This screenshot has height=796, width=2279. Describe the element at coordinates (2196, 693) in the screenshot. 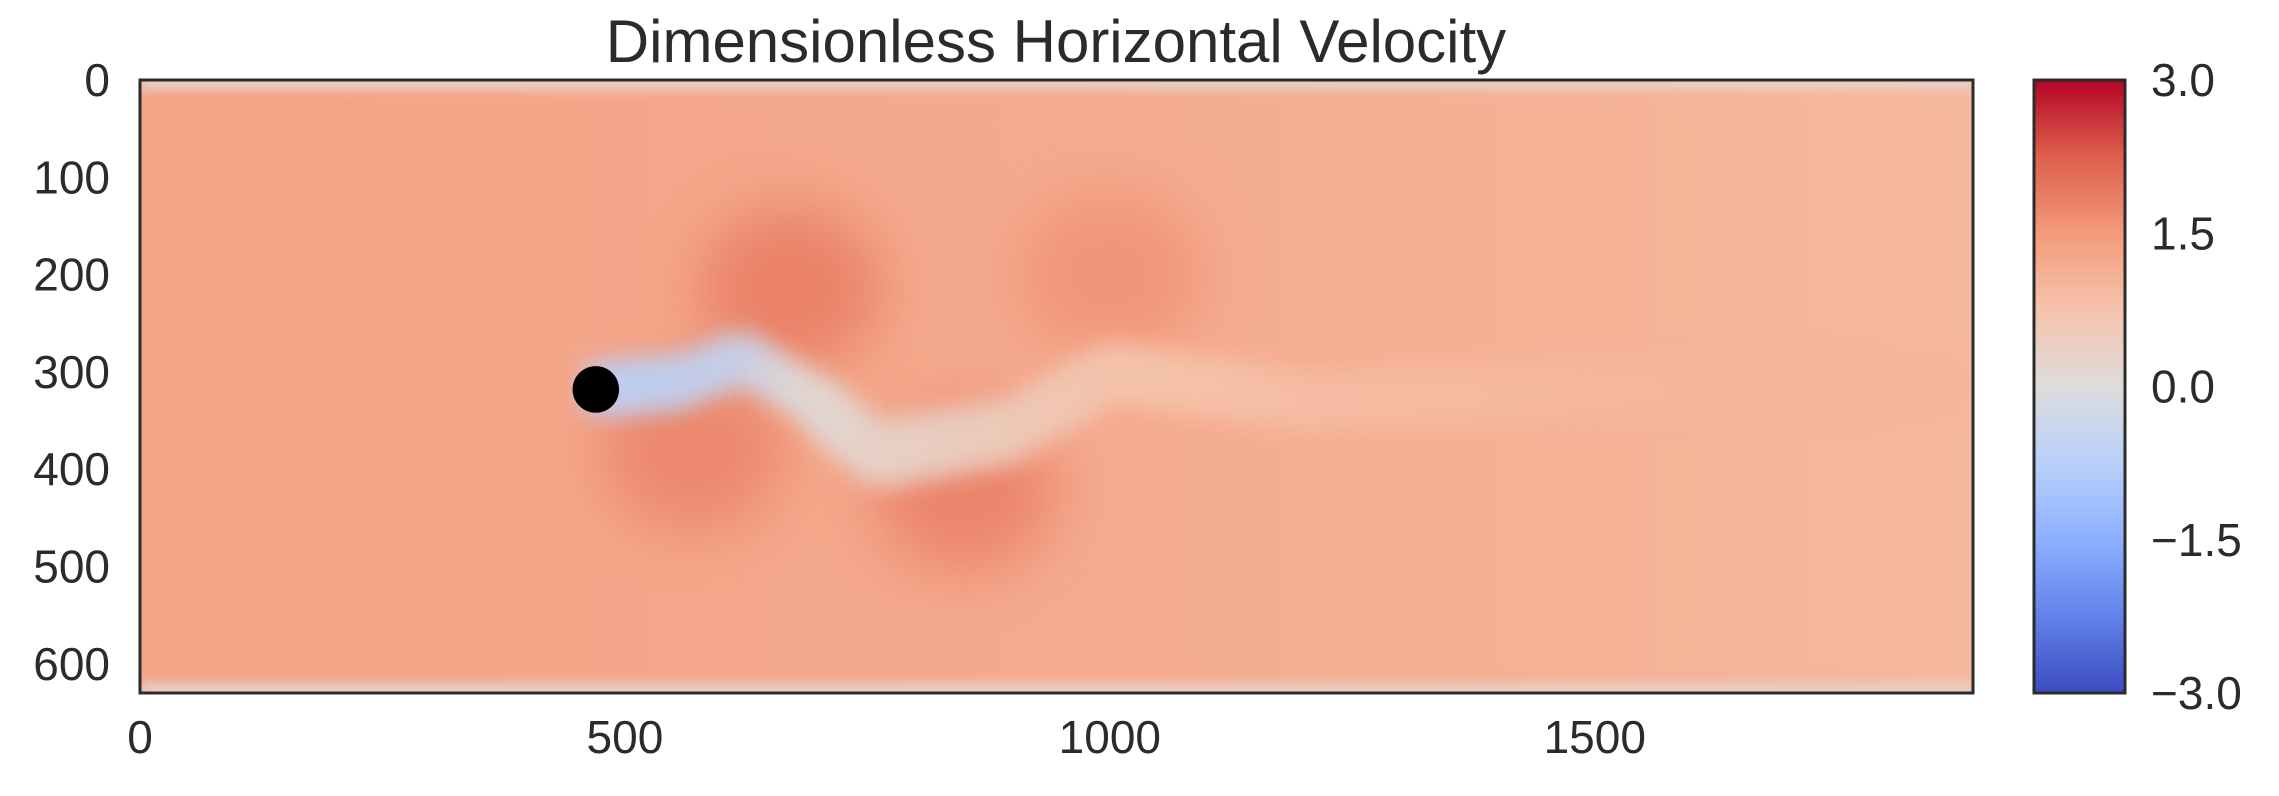

I see `colorbar-tick-label: −3.0` at that location.